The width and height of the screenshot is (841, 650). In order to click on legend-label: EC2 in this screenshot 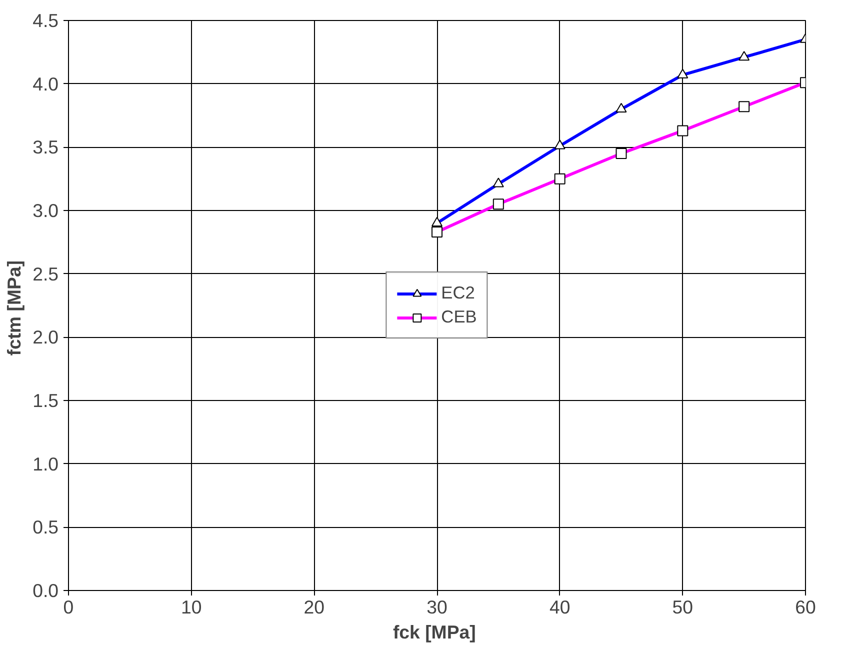, I will do `click(458, 293)`.